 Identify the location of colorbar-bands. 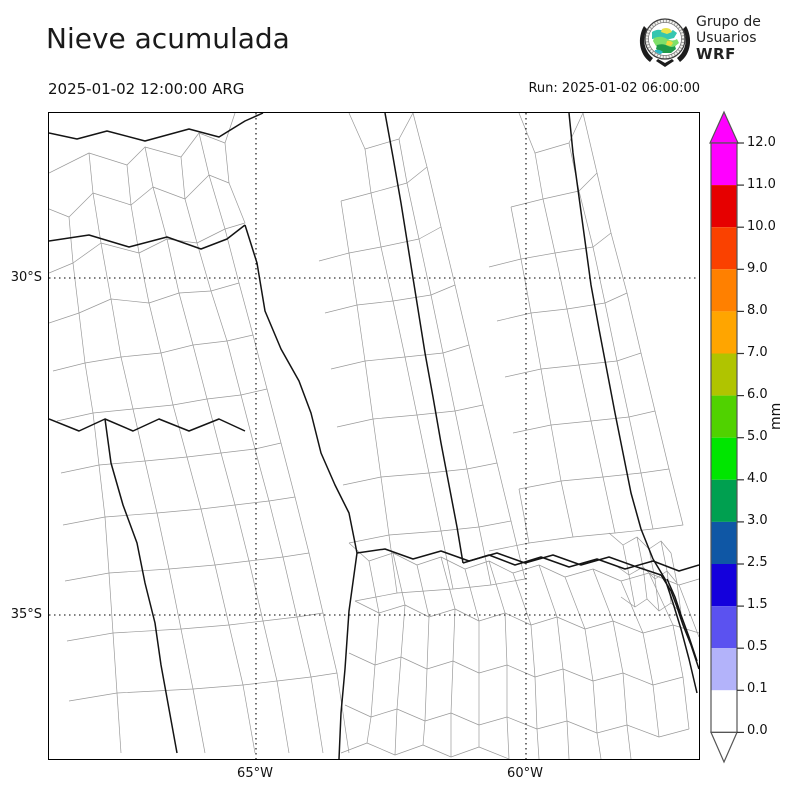
(724, 438).